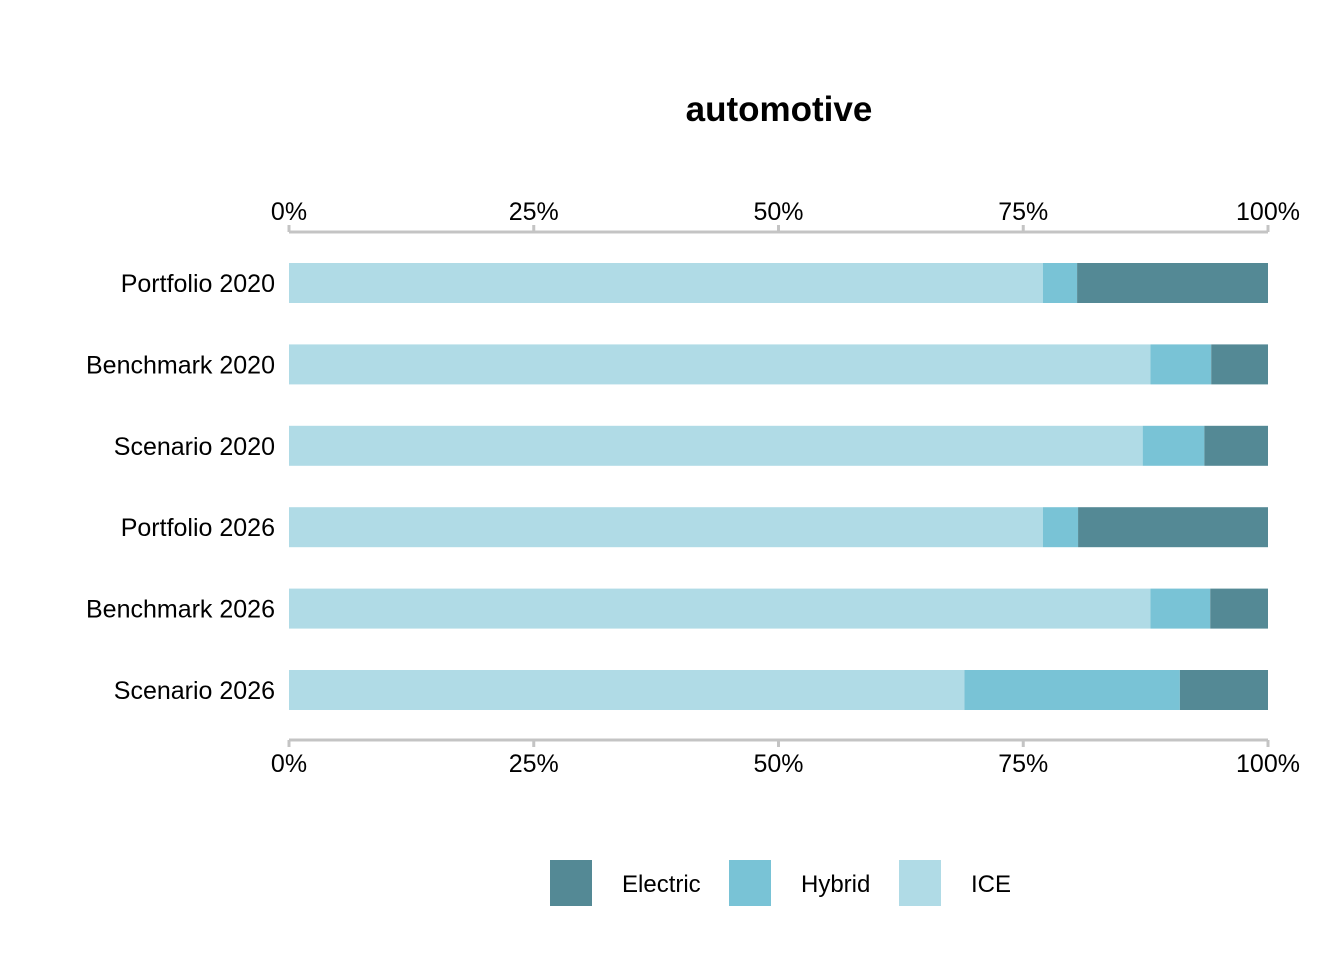  Describe the element at coordinates (180, 365) in the screenshot. I see `category-label: Benchmark 2020` at that location.